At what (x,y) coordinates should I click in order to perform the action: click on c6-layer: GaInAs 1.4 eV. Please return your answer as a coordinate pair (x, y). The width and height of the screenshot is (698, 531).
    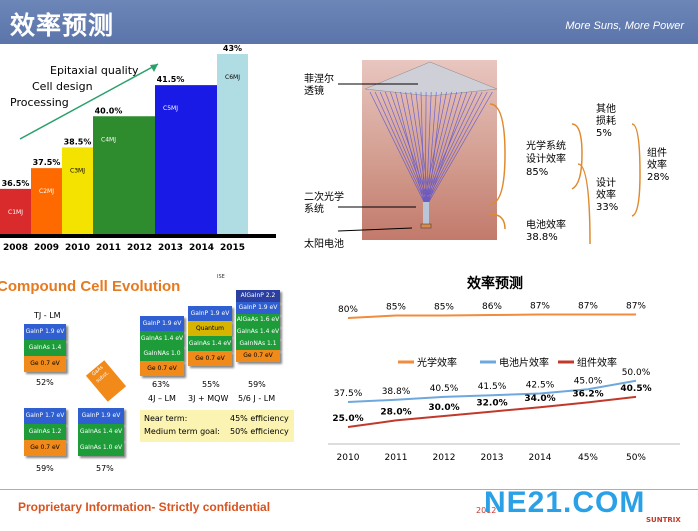
    Looking at the image, I should click on (258, 332).